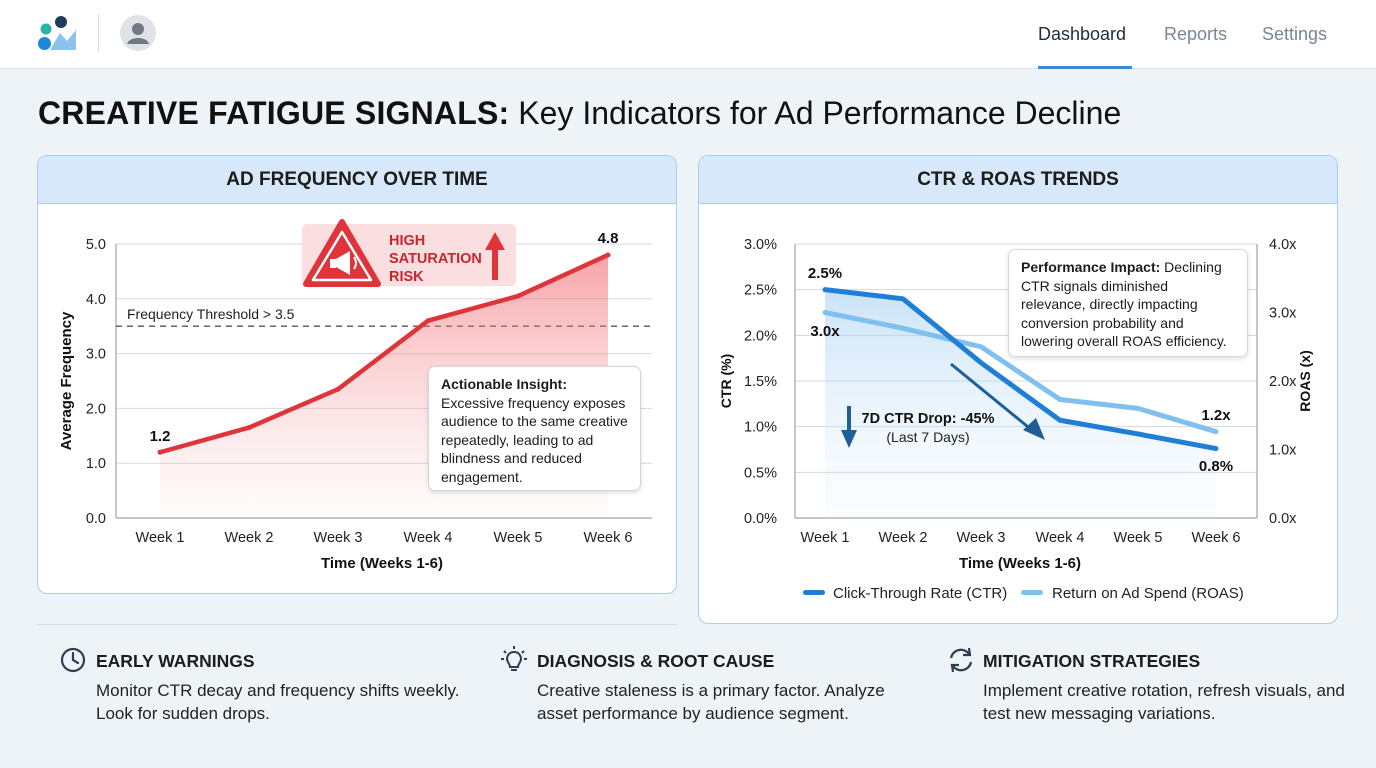 The width and height of the screenshot is (1376, 768). What do you see at coordinates (760, 245) in the screenshot?
I see `left-y-tick-label: 3.0%` at bounding box center [760, 245].